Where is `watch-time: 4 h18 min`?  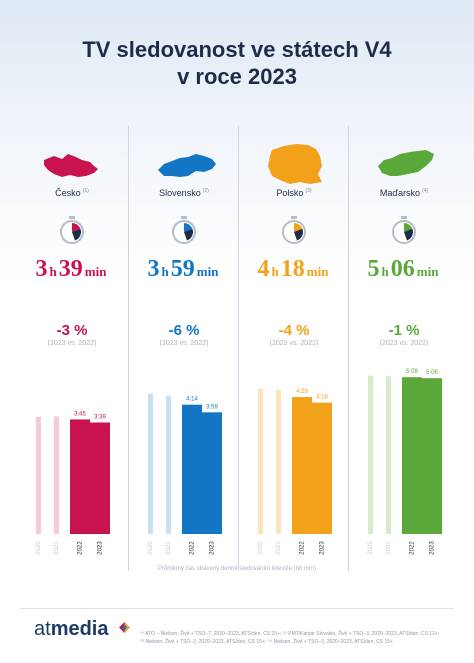
watch-time: 4 h18 min is located at coordinates (294, 269).